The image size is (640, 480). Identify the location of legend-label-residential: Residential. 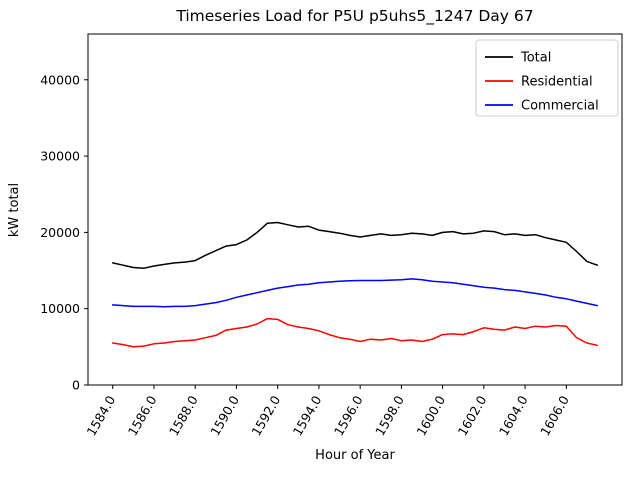
(557, 82).